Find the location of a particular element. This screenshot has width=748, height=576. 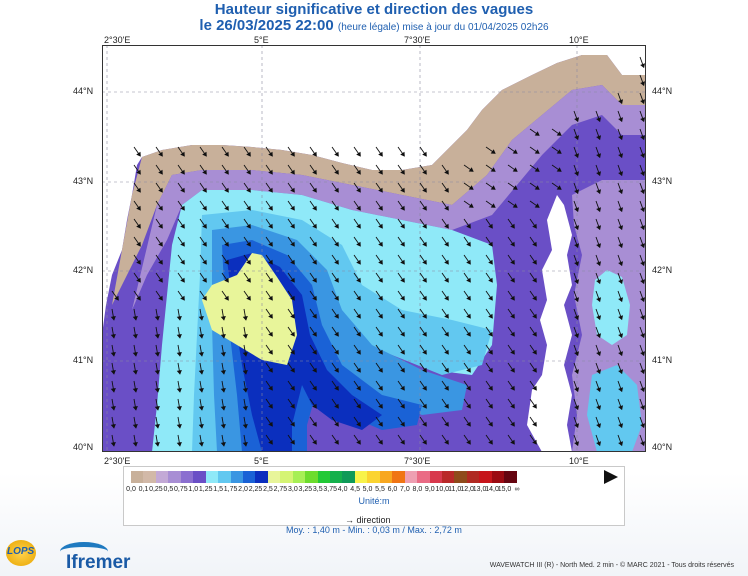

ifremer-logo-text: Ifremer is located at coordinates (98, 562).